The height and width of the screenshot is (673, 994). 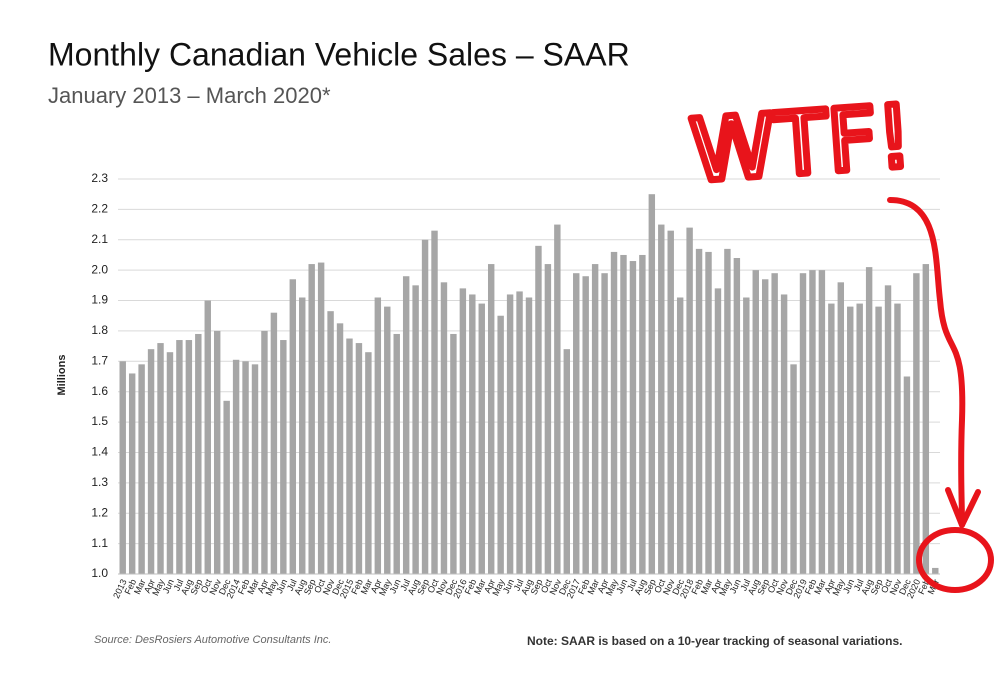 What do you see at coordinates (99, 360) in the screenshot?
I see `y-tick-label: 1.7` at bounding box center [99, 360].